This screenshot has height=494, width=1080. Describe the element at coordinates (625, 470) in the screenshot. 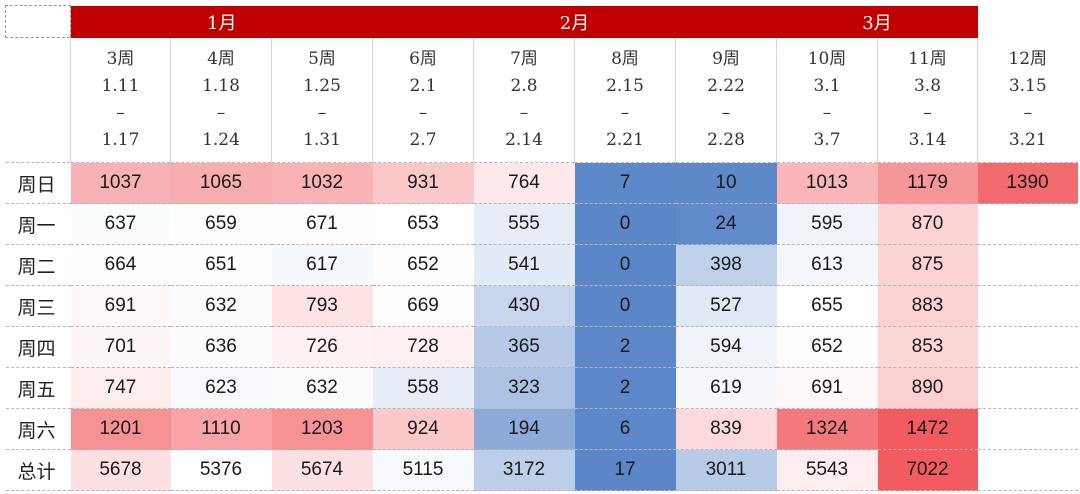

I see `heatmap-cell: 17` at that location.